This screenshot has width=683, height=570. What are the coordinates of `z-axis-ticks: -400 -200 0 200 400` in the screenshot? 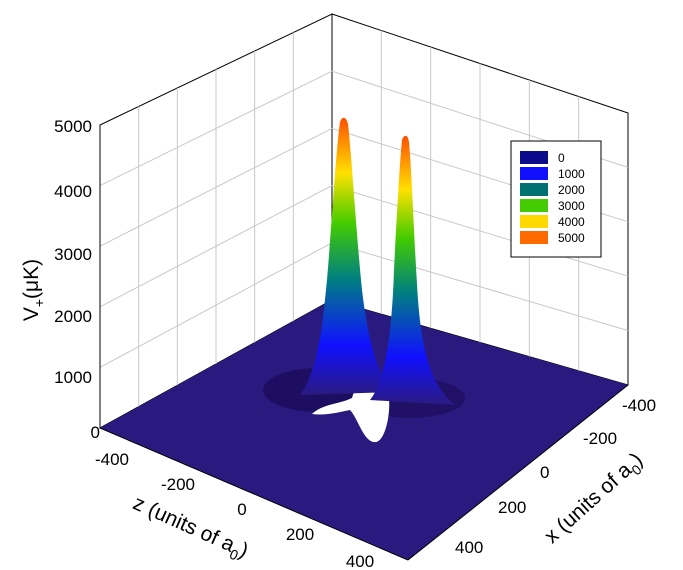 It's located at (234, 510).